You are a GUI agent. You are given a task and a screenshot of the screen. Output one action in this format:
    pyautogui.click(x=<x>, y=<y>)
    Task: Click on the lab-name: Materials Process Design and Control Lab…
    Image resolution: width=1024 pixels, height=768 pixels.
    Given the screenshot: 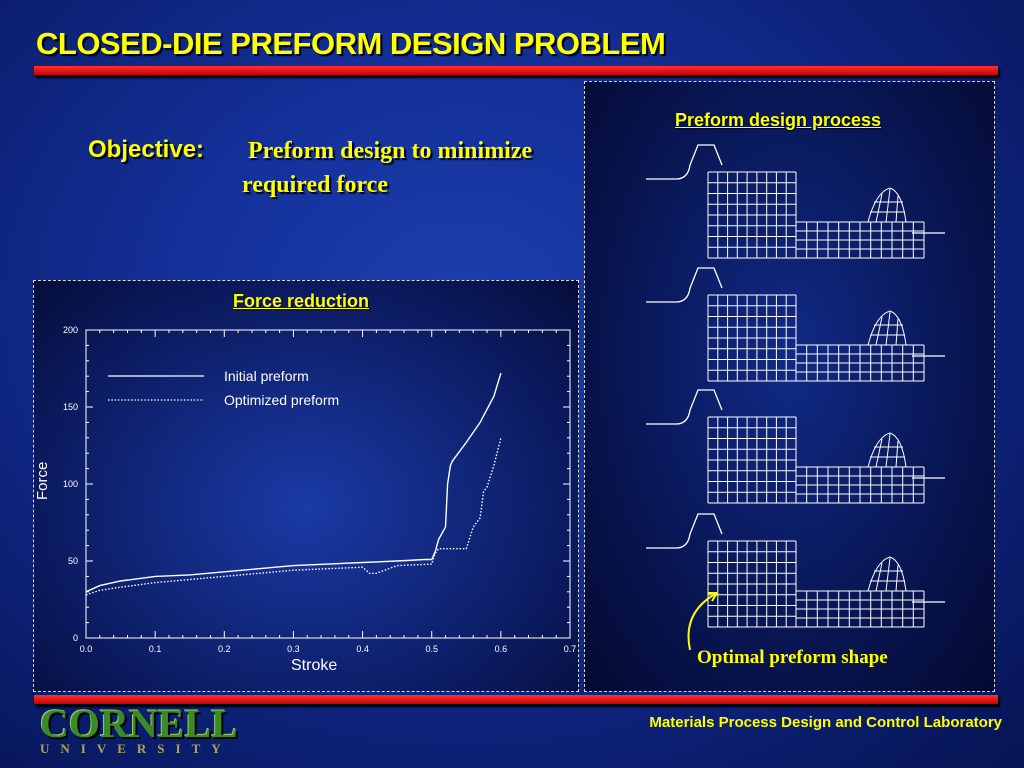 What is the action you would take?
    pyautogui.click(x=825, y=722)
    